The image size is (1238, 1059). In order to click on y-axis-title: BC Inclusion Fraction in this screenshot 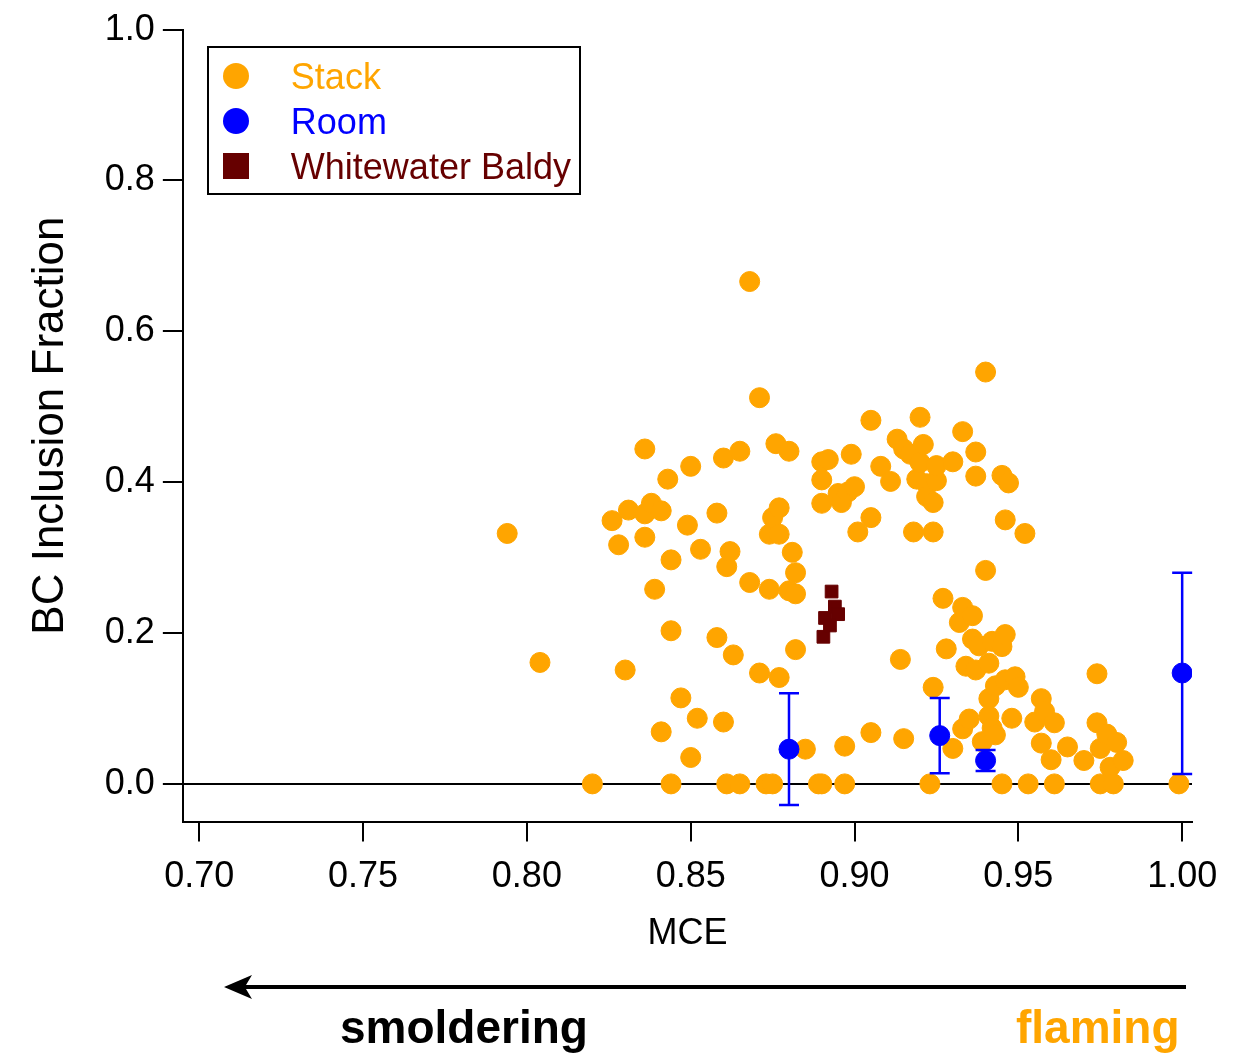, I will do `click(47, 425)`.